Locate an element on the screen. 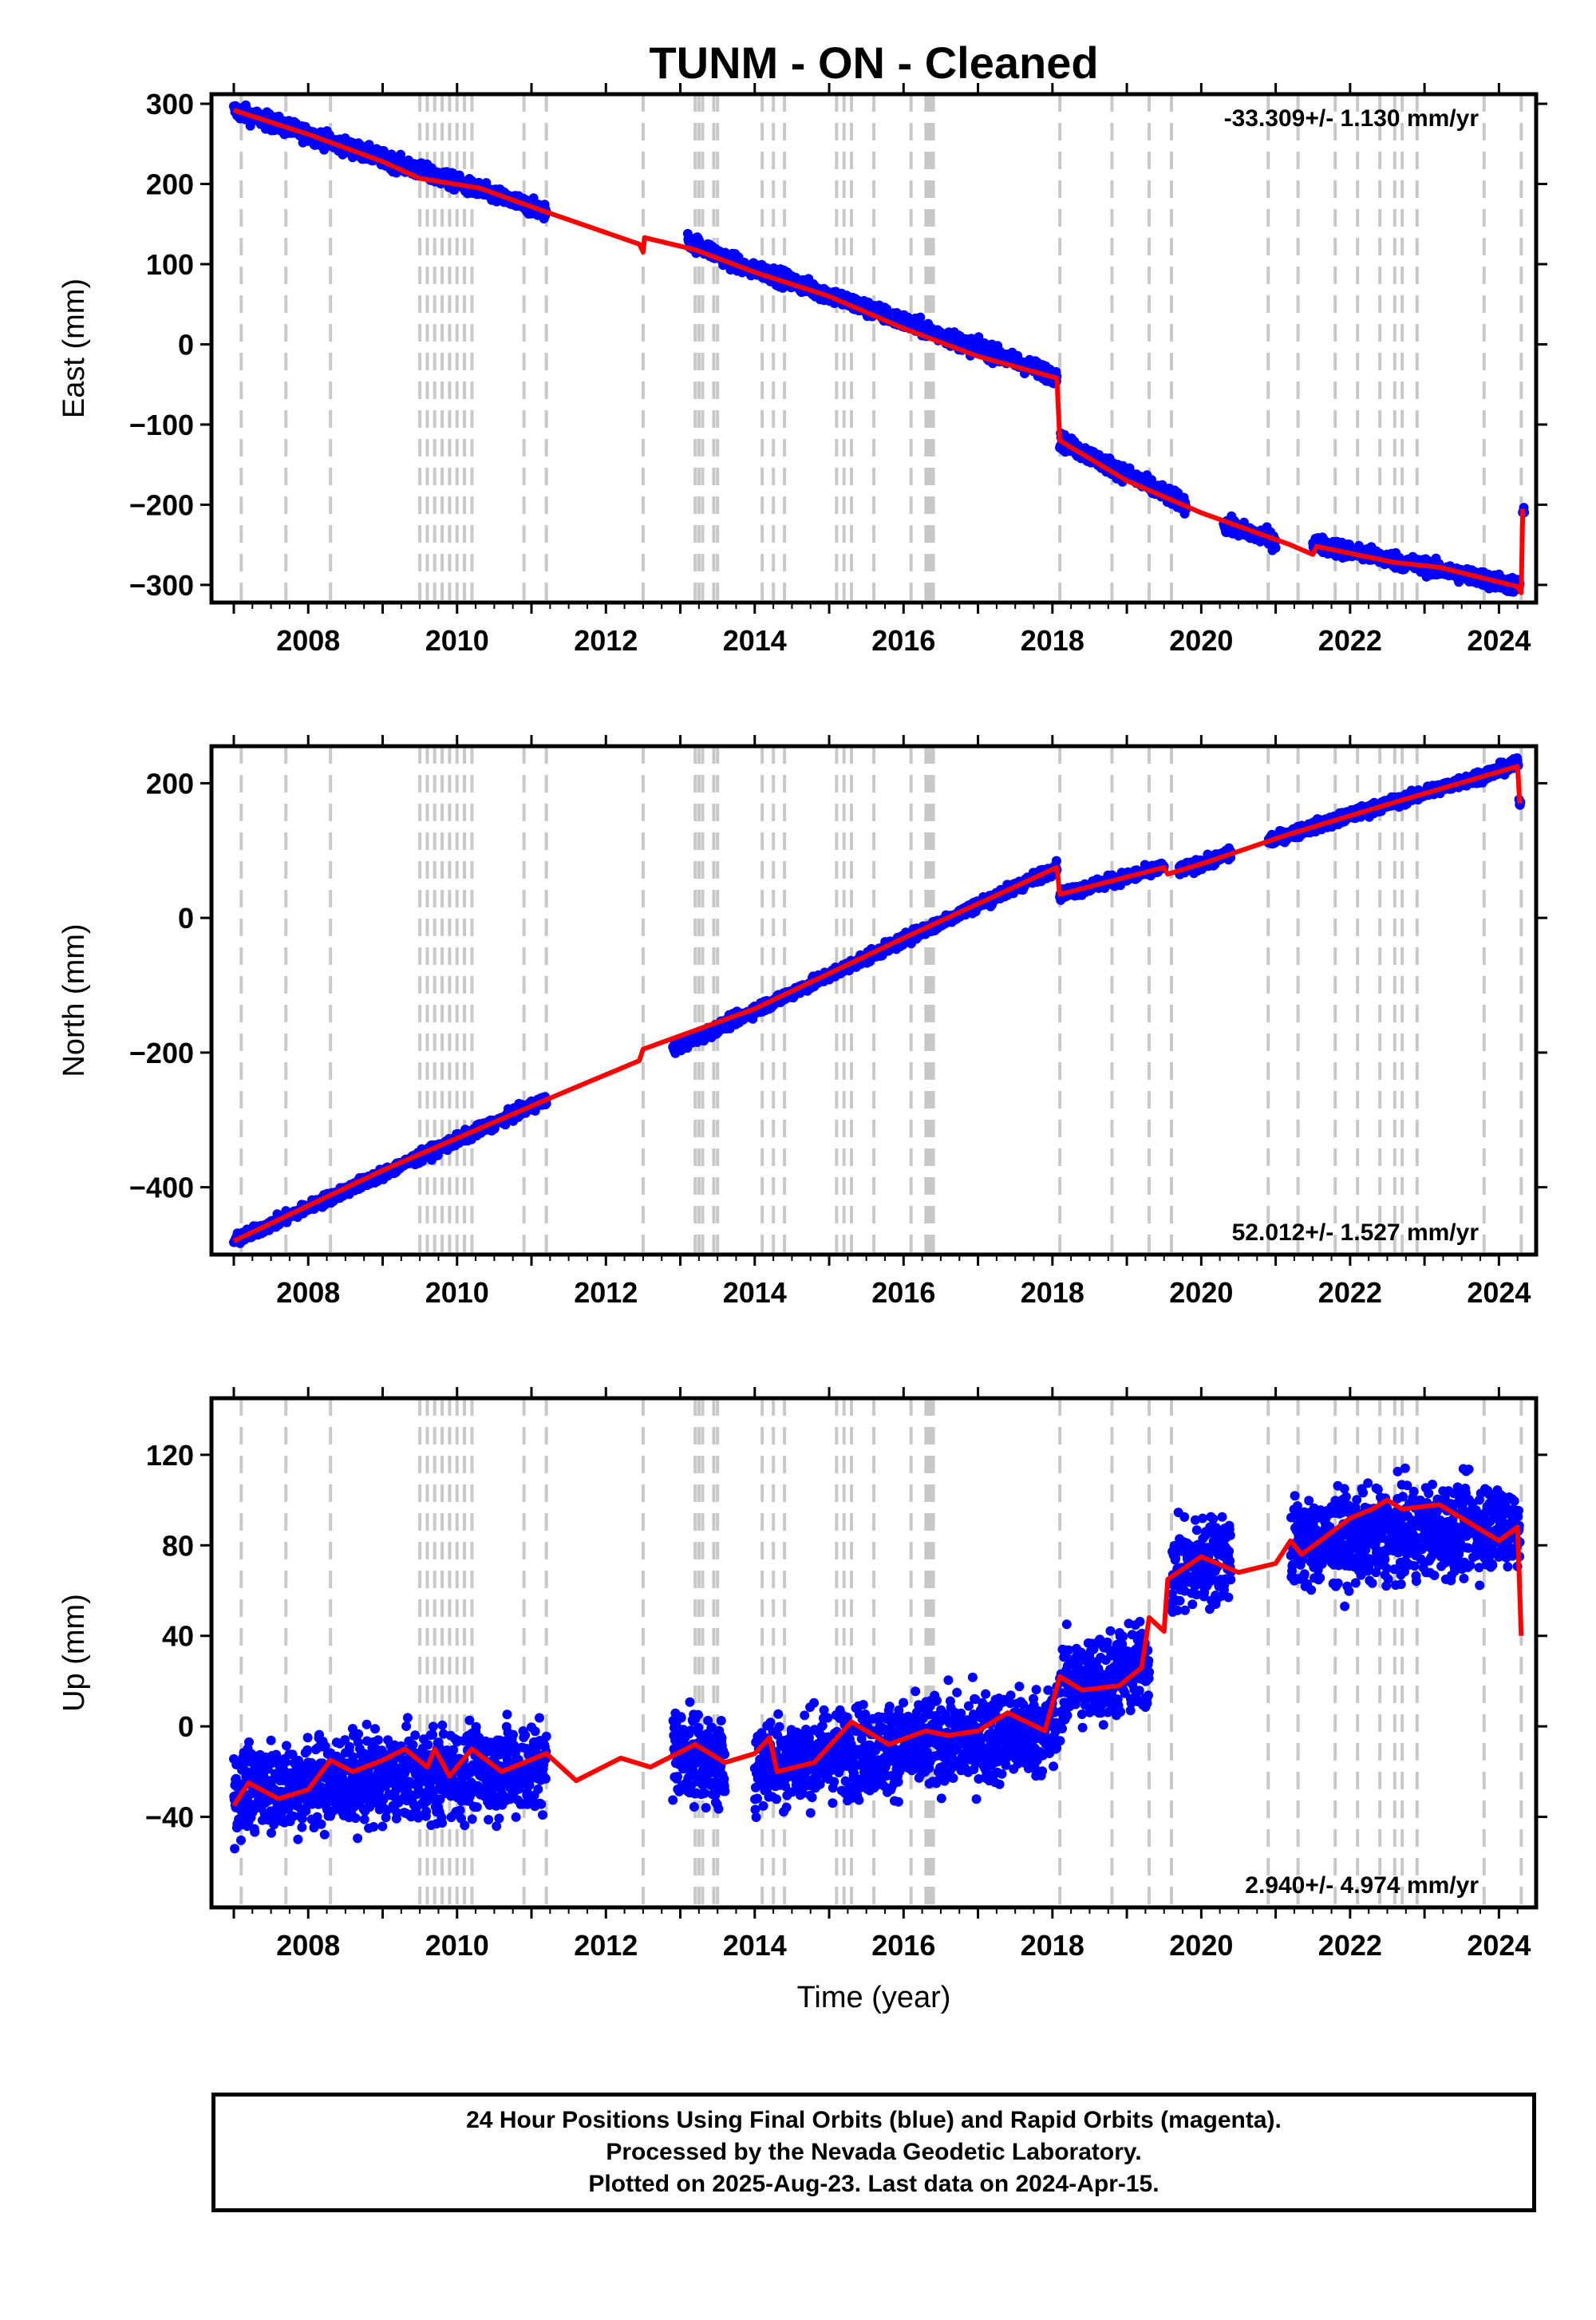 This screenshot has width=1596, height=2320. x-tick-label: 2014 is located at coordinates (755, 640).